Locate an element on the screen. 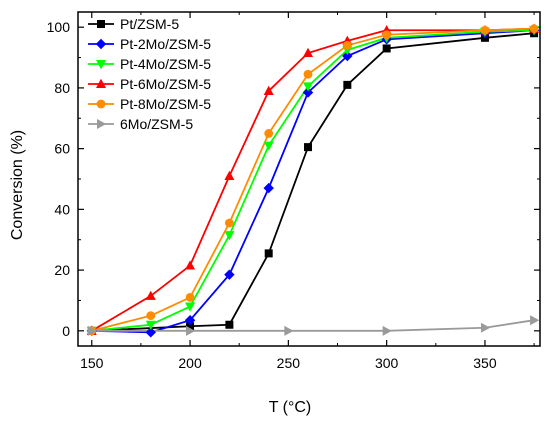 The width and height of the screenshot is (550, 430). x-tick-label: 150 is located at coordinates (92, 363).